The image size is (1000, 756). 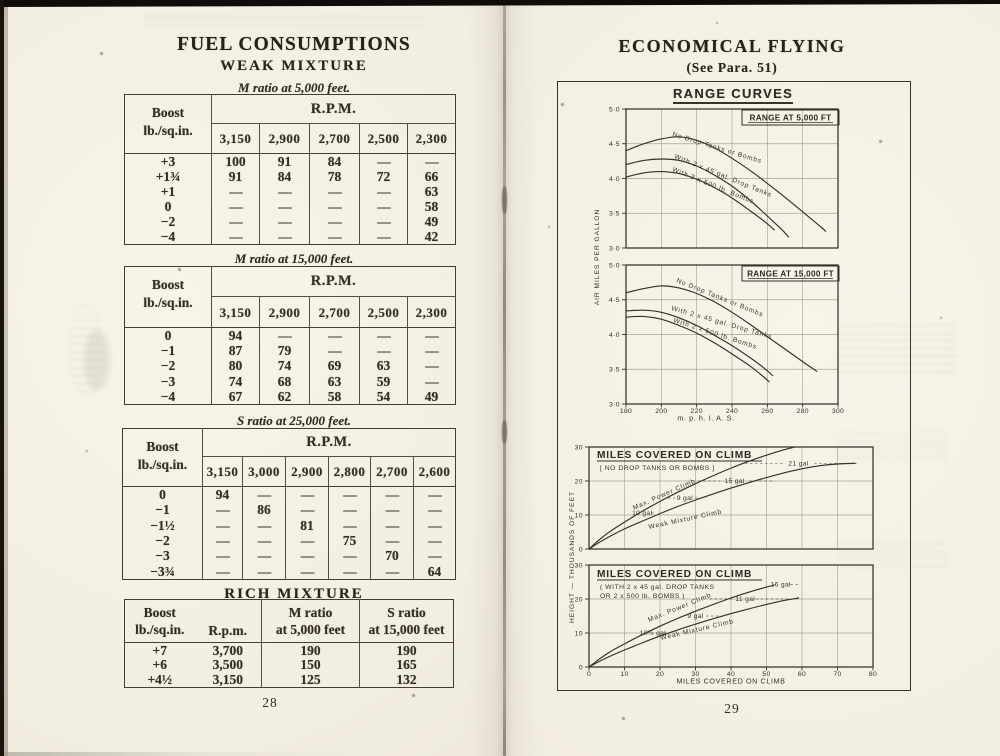 What do you see at coordinates (431, 176) in the screenshot?
I see `value-cell: 66` at bounding box center [431, 176].